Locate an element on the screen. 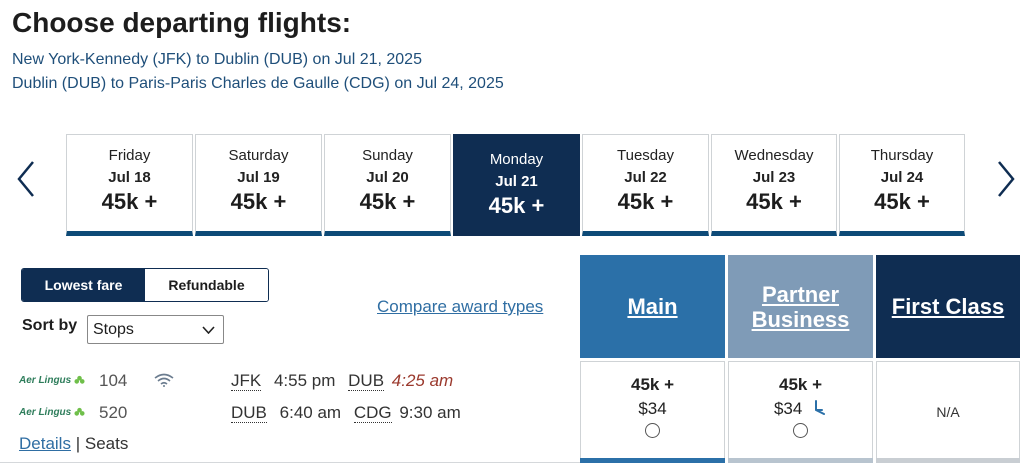  date-card-day: Saturday is located at coordinates (258, 155).